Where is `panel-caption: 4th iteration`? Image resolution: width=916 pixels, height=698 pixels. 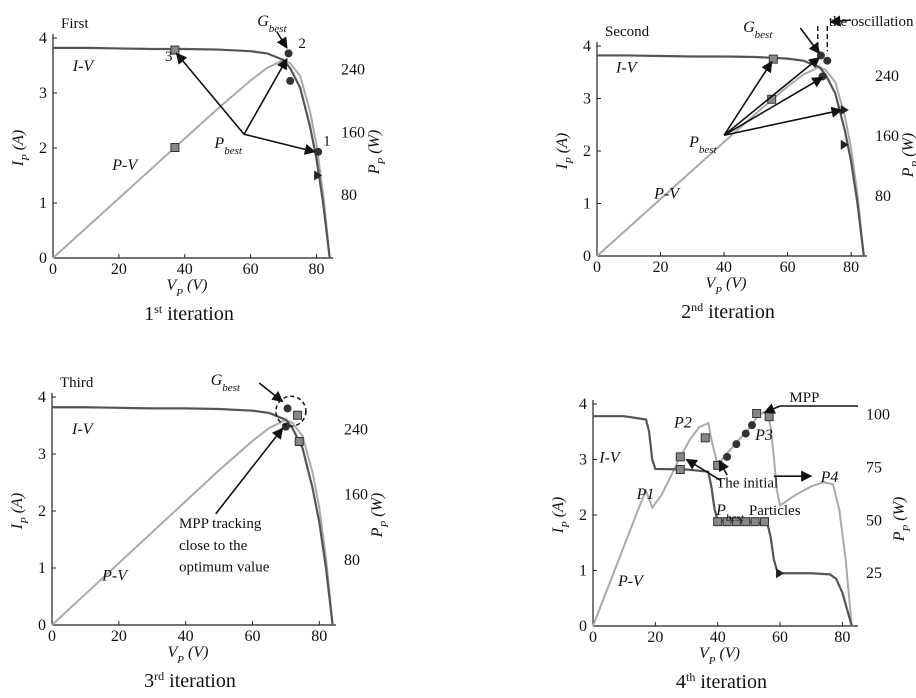
panel-caption: 4th iteration is located at coordinates (721, 681).